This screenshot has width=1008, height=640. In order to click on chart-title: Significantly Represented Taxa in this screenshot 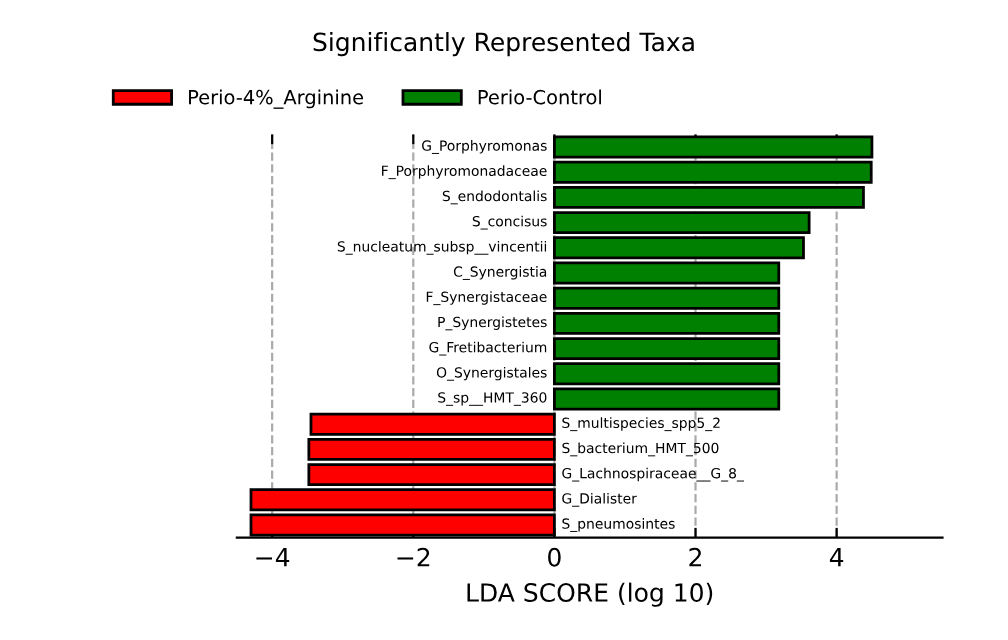, I will do `click(503, 44)`.